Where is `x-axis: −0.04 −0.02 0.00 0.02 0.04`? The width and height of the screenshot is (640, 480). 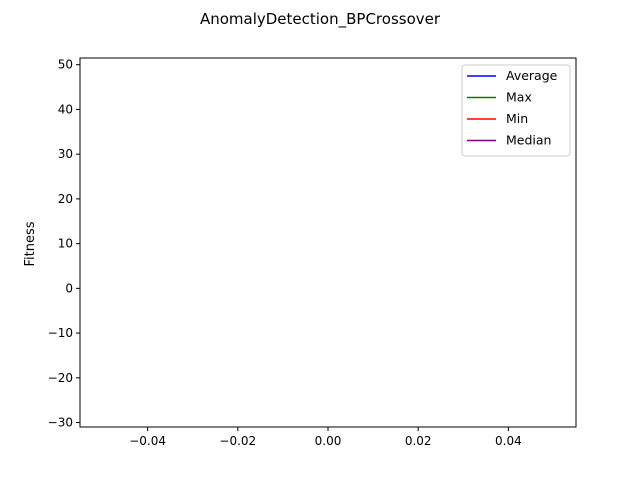 x-axis: −0.04 −0.02 0.00 0.02 0.04 is located at coordinates (325, 437).